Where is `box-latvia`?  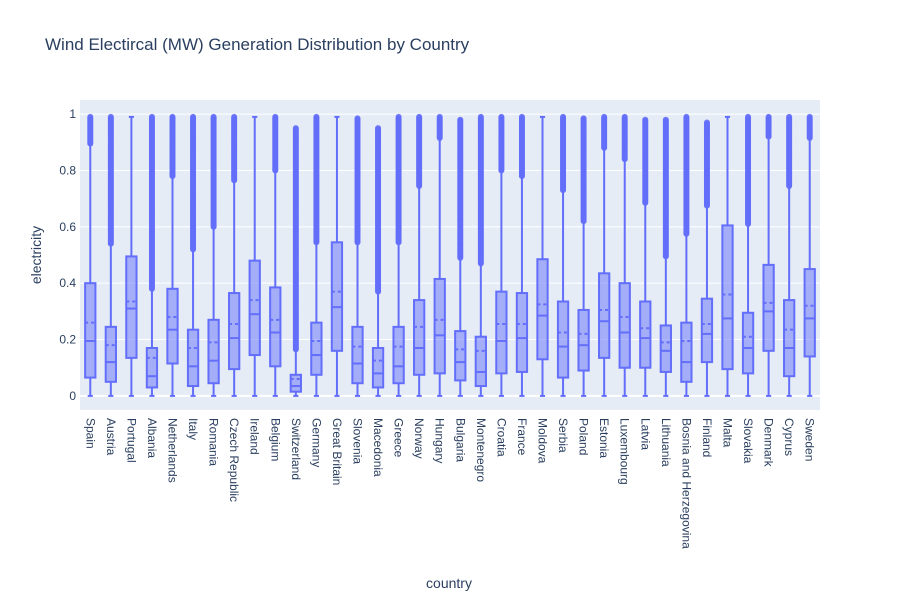 box-latvia is located at coordinates (645, 256).